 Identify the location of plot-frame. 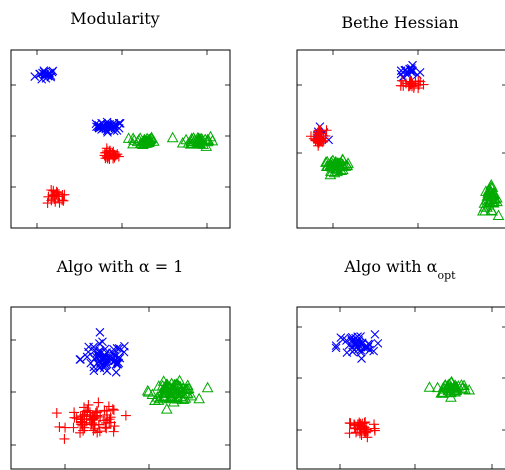
(400, 388).